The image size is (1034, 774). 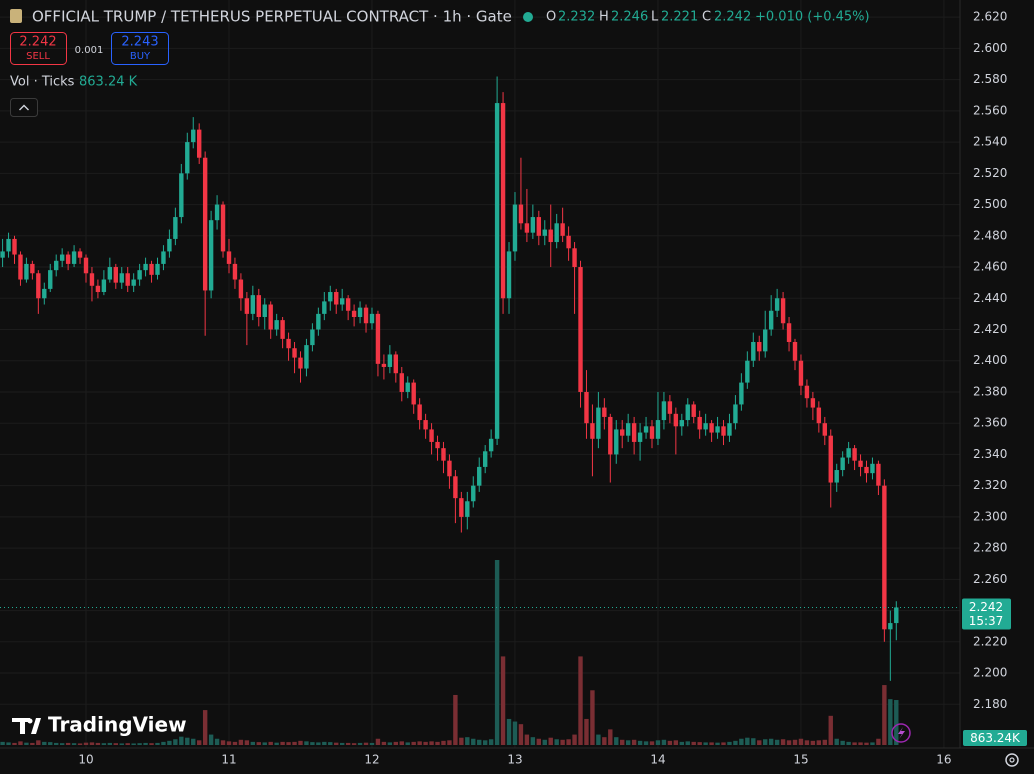 I want to click on y-tick-label: 2.440, so click(x=990, y=298).